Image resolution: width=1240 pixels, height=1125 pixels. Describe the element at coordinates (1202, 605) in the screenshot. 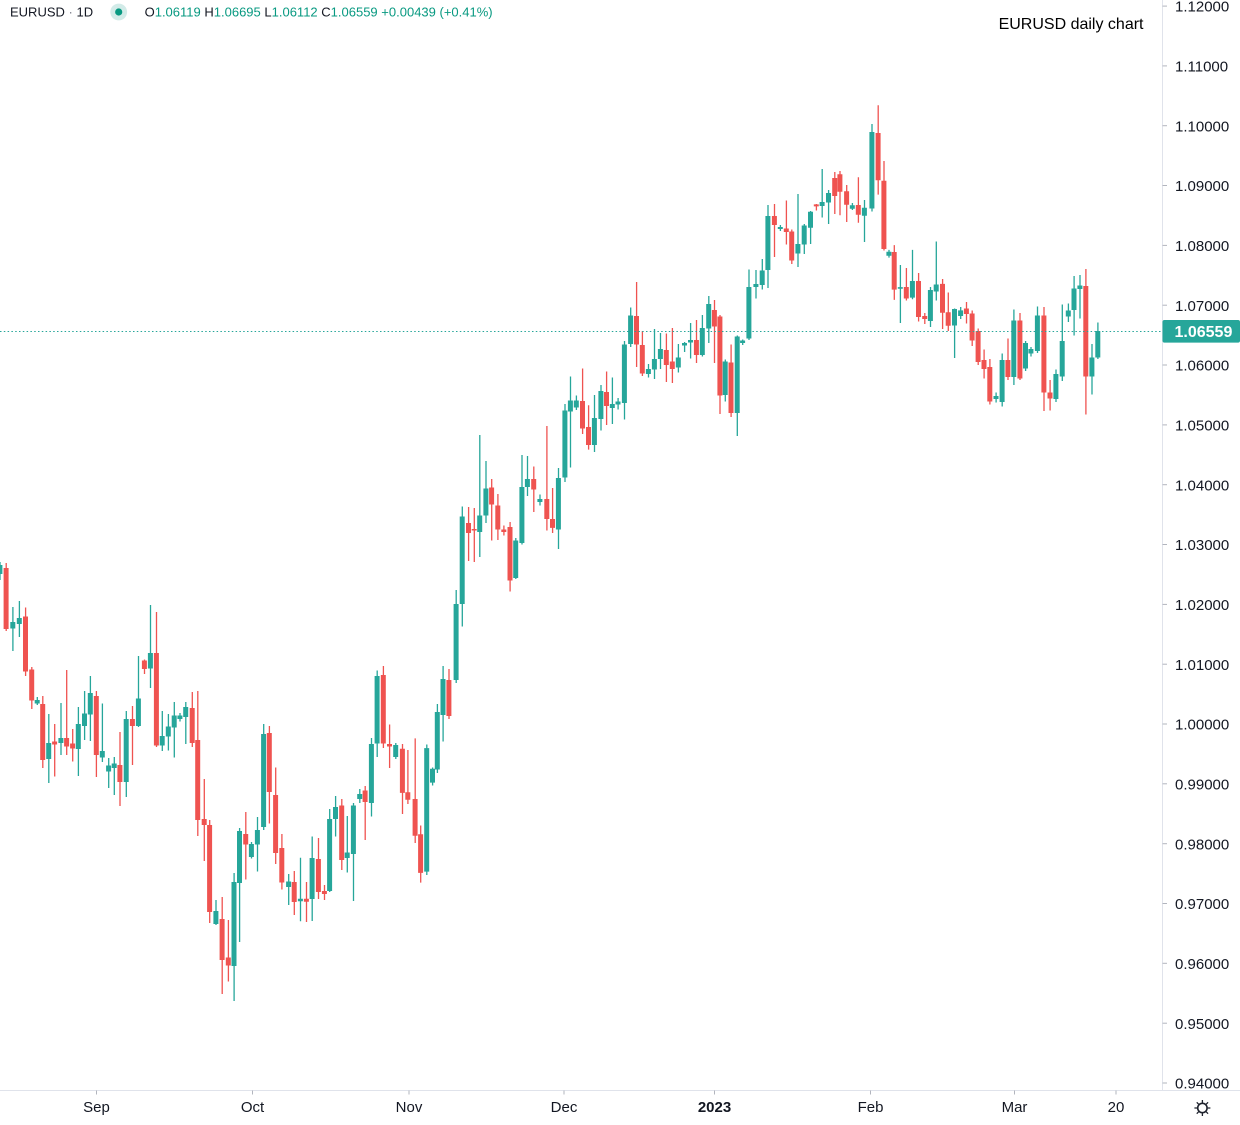

I see `svg-text: 1.02000` at that location.